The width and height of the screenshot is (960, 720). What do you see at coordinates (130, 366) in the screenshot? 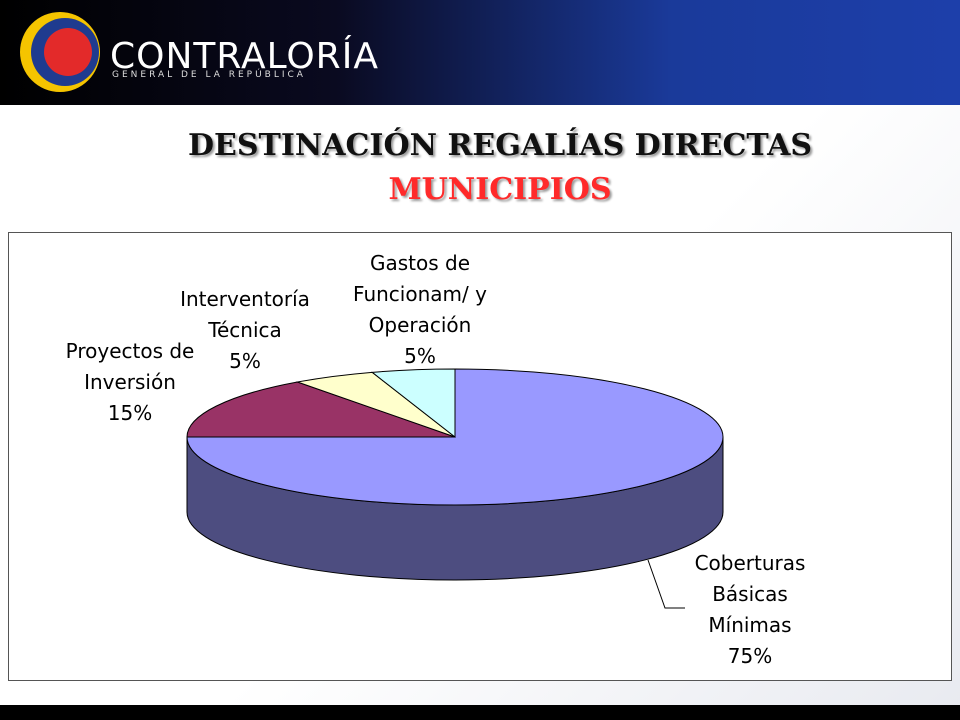
I see `slice-label: Proyectos de Inversión` at bounding box center [130, 366].